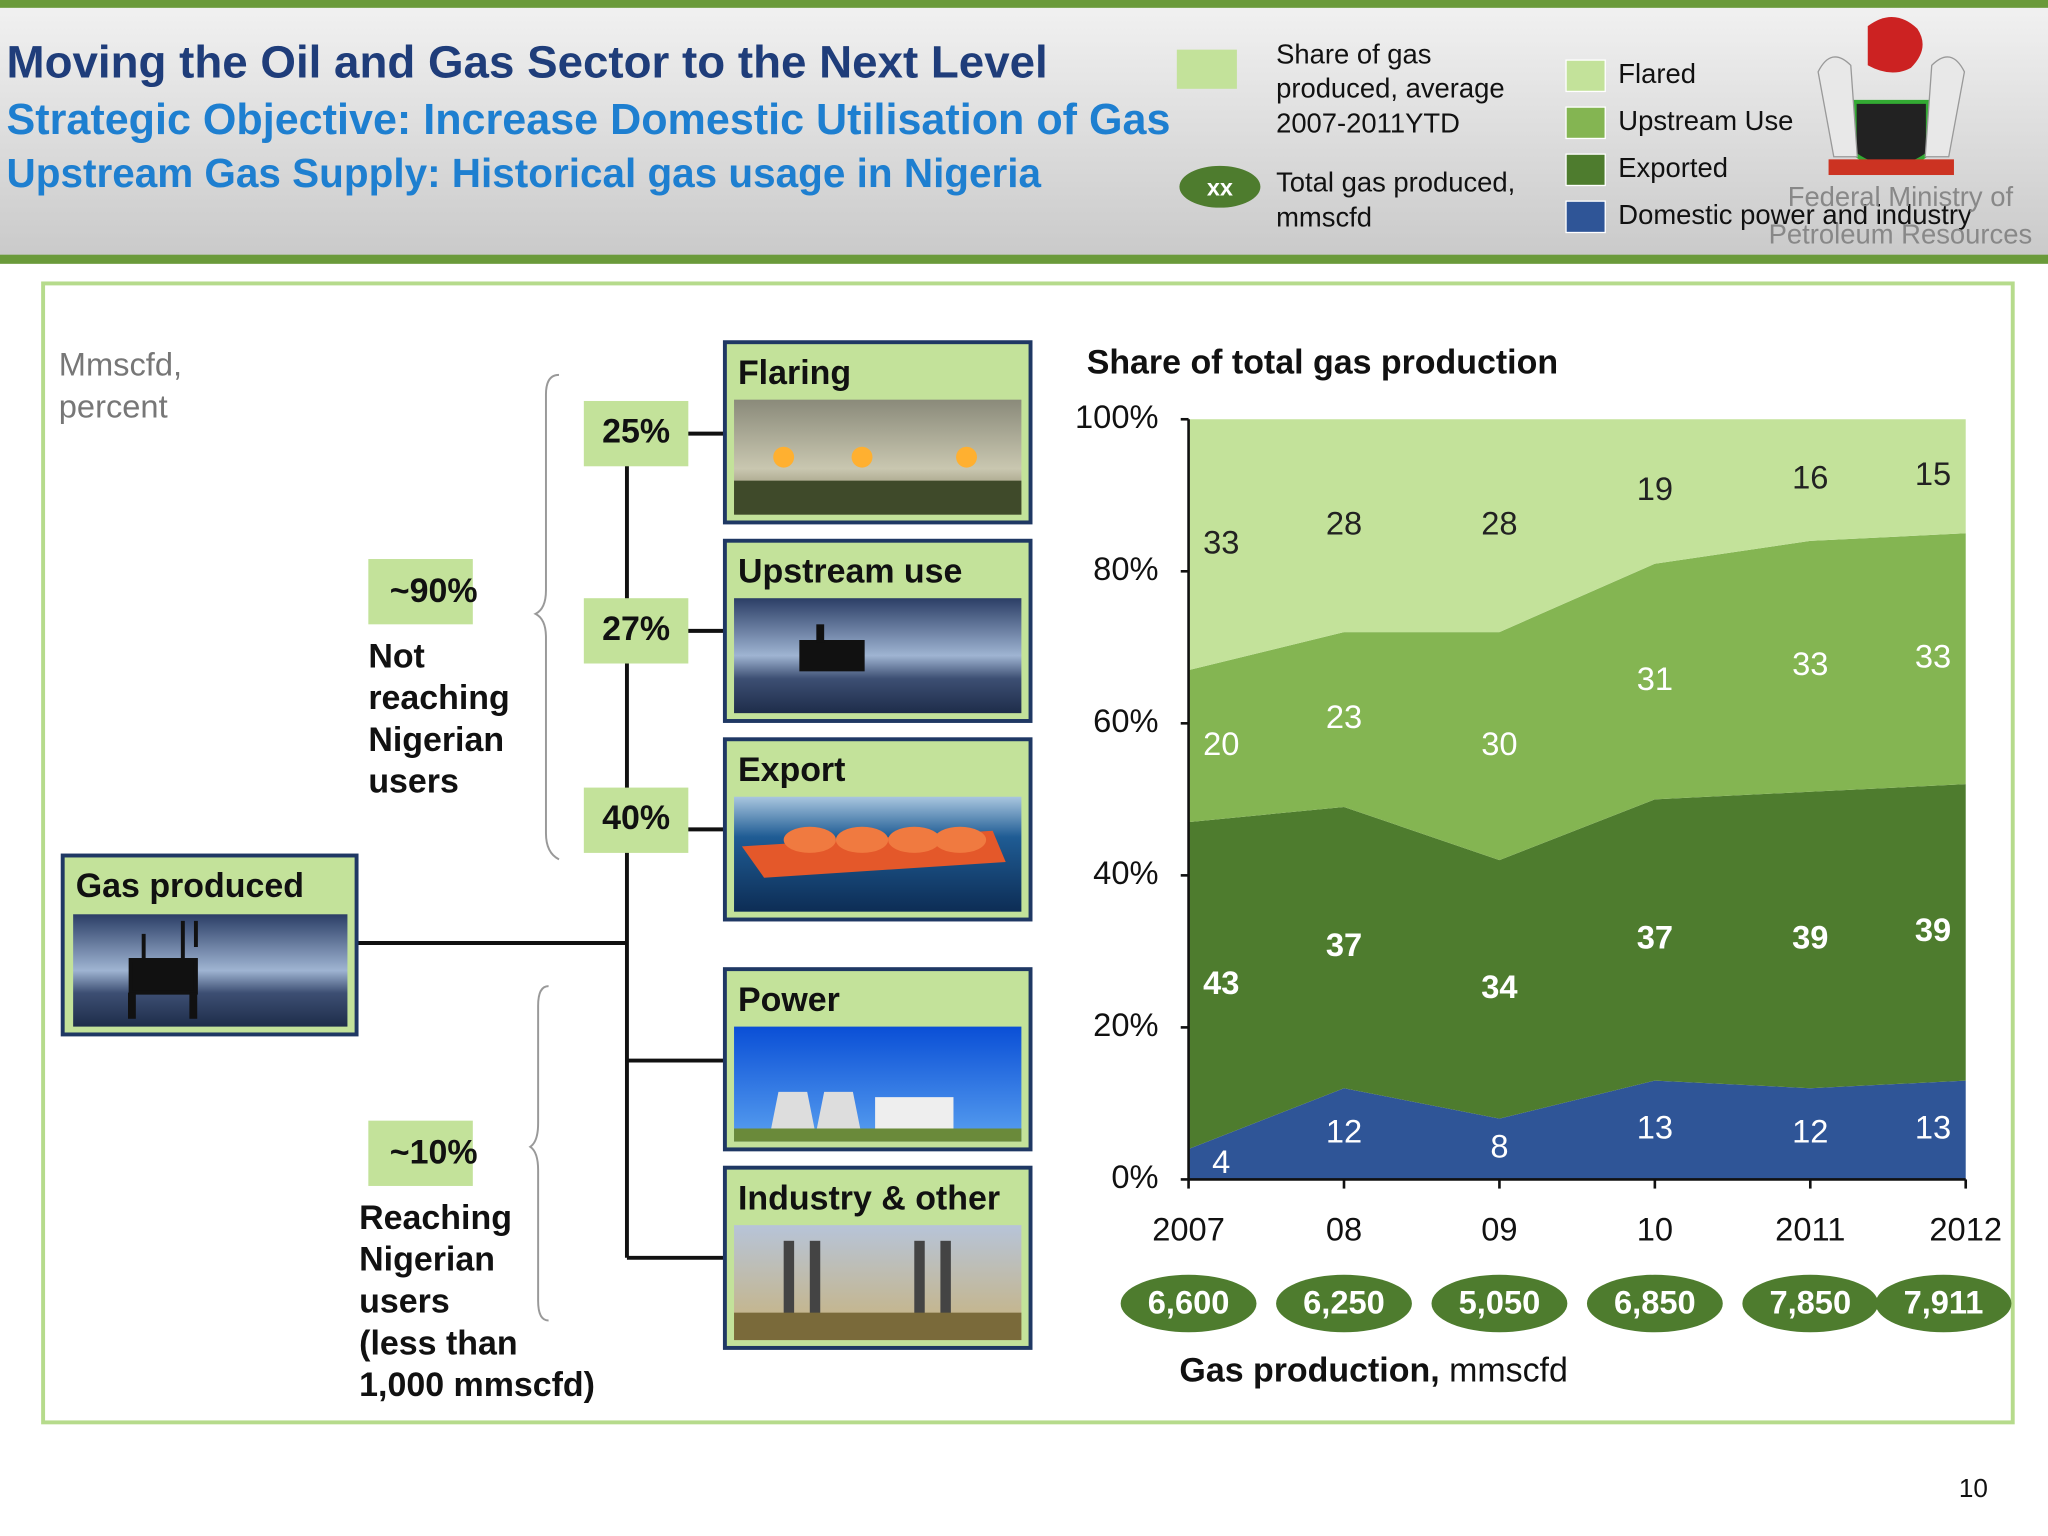 Image resolution: width=2048 pixels, height=1536 pixels. What do you see at coordinates (190, 886) in the screenshot?
I see `box-label: Gas produced` at bounding box center [190, 886].